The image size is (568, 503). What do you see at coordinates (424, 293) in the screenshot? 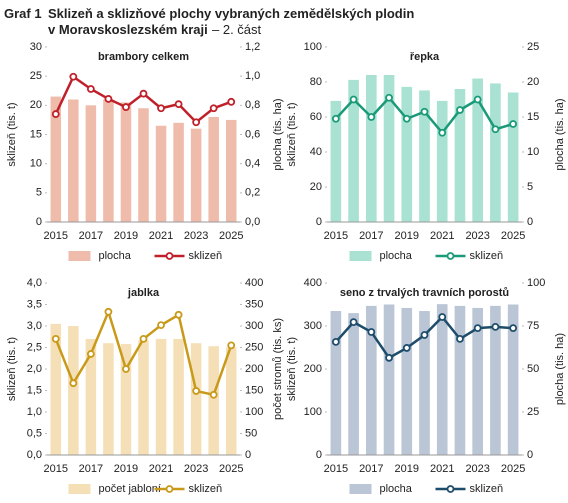
I see `panel-title: seno z trvalých travních porostů` at bounding box center [424, 293].